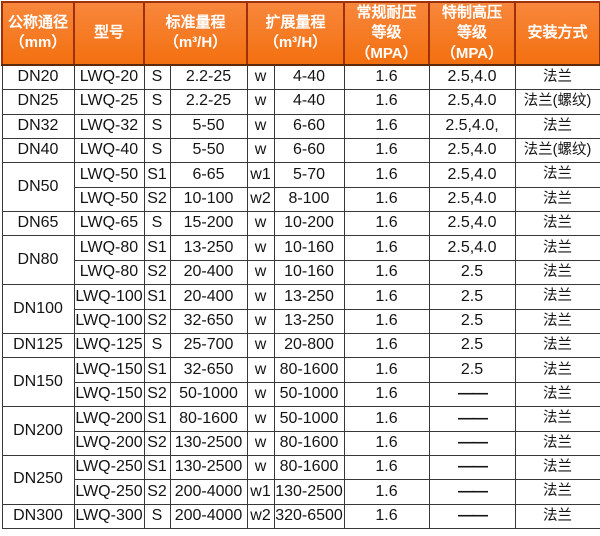  I want to click on table-row: LWQ-100 S2 32-650 w 13-250 1.6 2.5 法兰, so click(301, 321).